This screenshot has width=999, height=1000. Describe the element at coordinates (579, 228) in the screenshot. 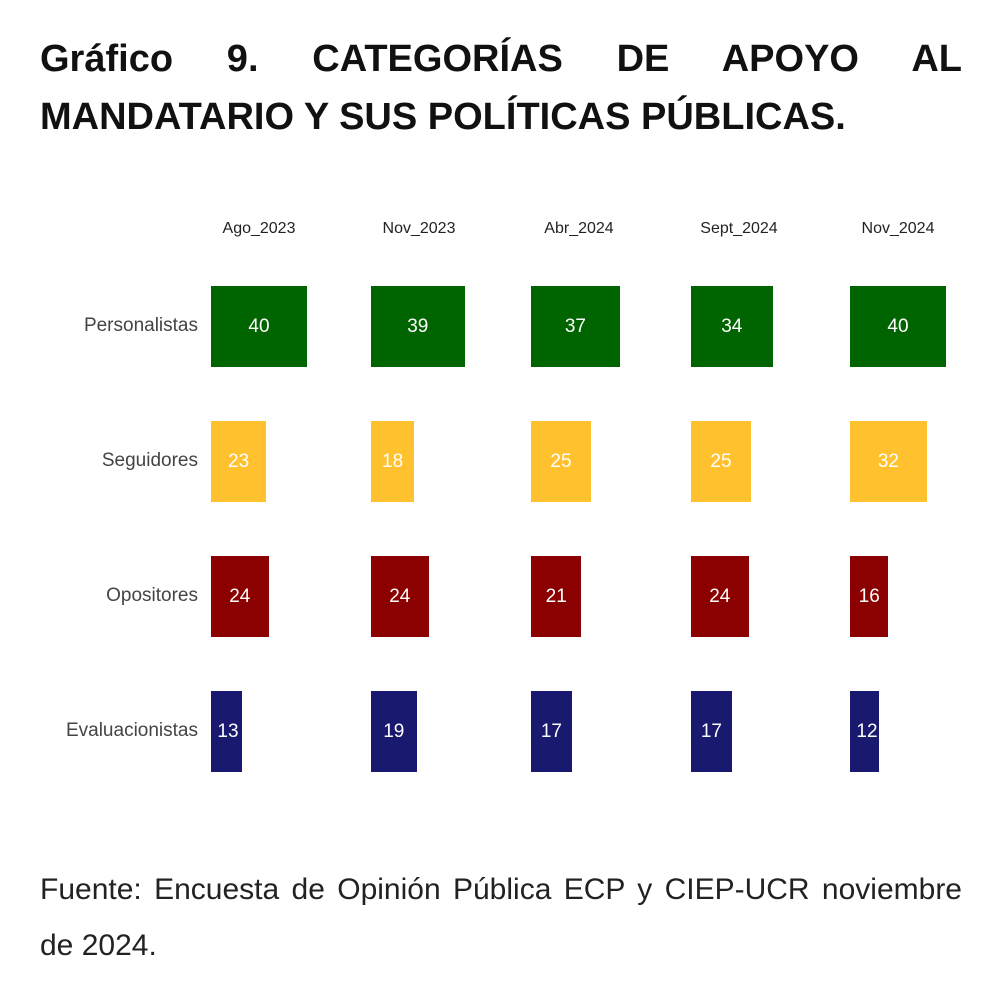

I see `column-header: Abr_2024` at that location.